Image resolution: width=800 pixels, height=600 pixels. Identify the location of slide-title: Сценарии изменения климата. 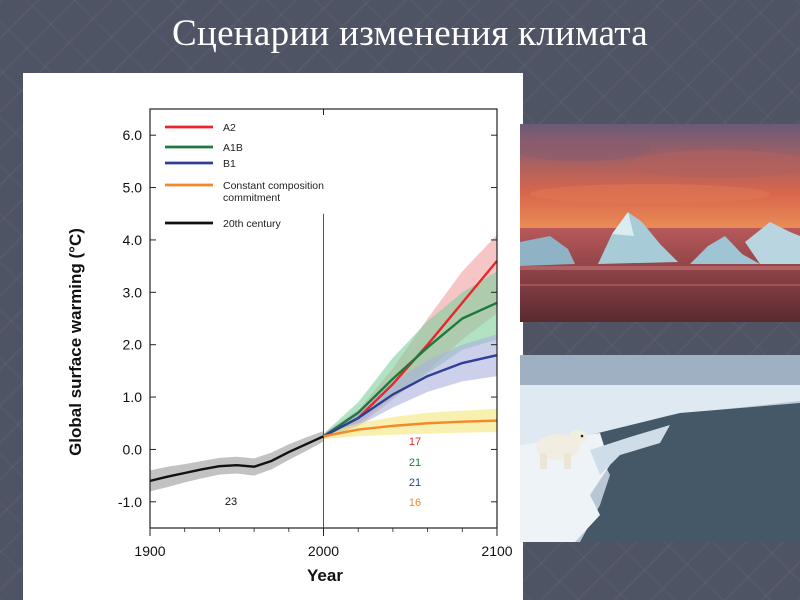
(409, 33).